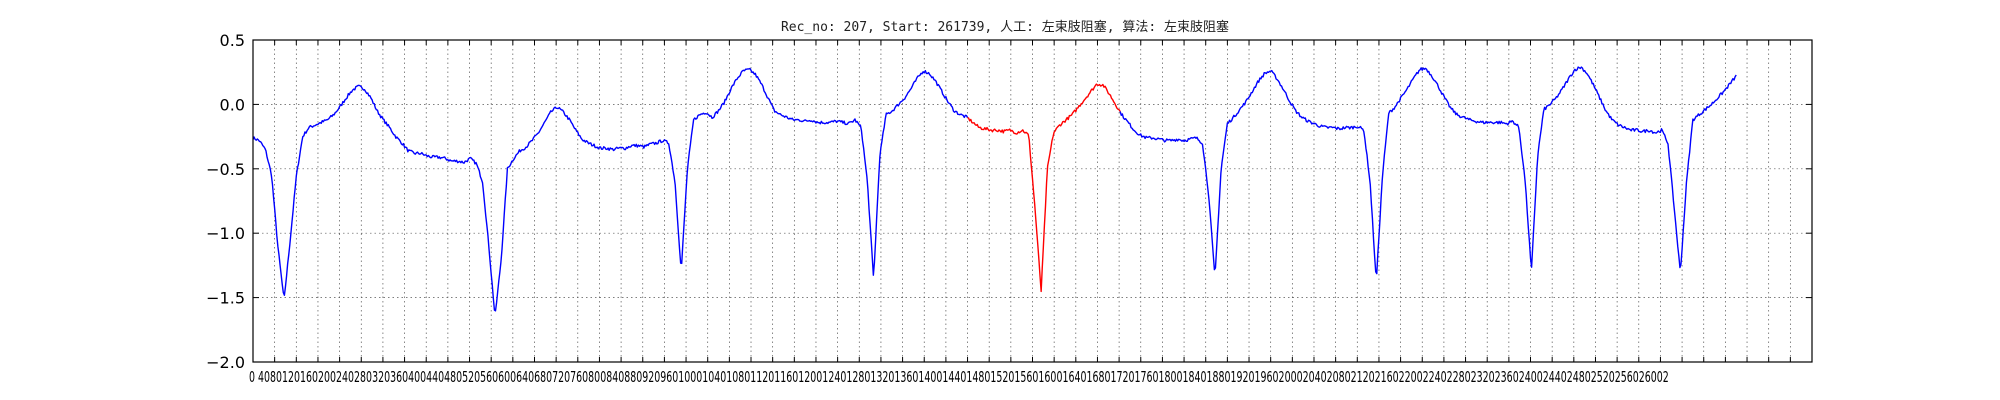  Describe the element at coordinates (225, 362) in the screenshot. I see `y-tick-label: −2.0` at that location.